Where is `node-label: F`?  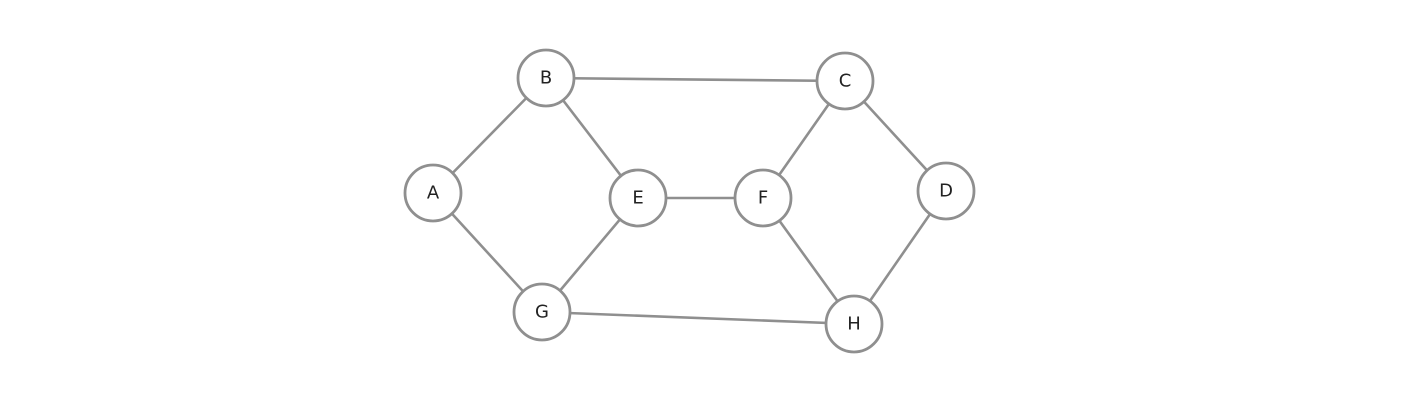
node-label: F is located at coordinates (763, 198).